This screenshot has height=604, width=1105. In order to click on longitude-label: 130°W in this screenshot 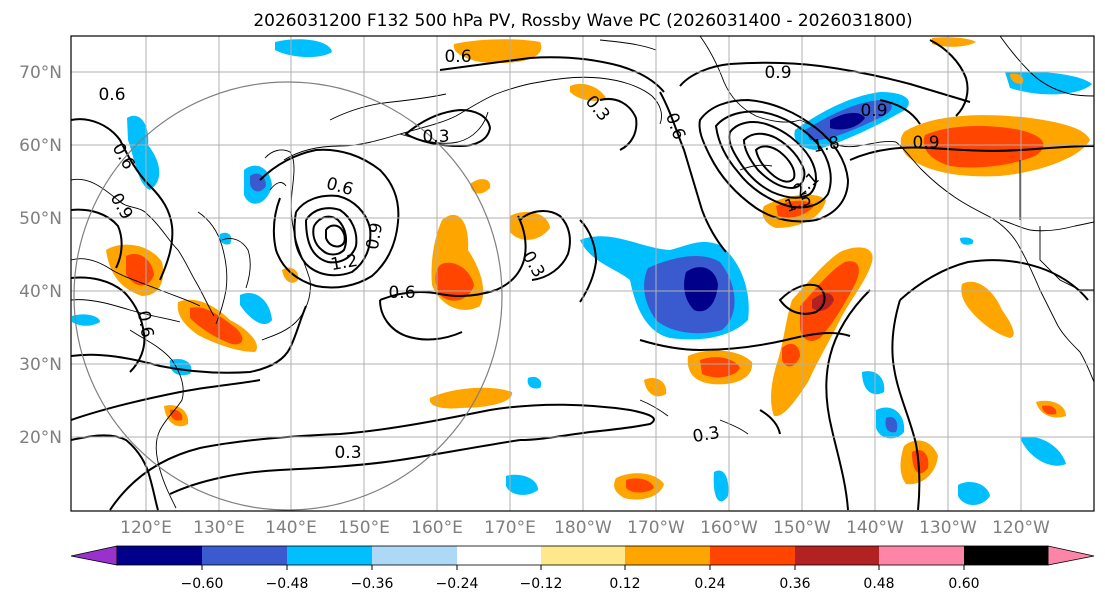, I will do `click(948, 528)`.